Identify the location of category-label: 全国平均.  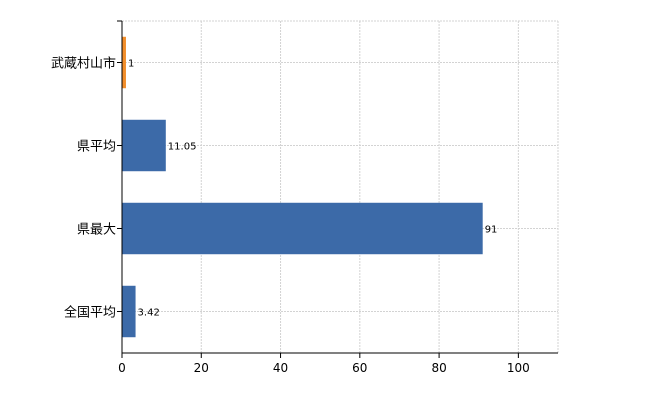
(90, 313).